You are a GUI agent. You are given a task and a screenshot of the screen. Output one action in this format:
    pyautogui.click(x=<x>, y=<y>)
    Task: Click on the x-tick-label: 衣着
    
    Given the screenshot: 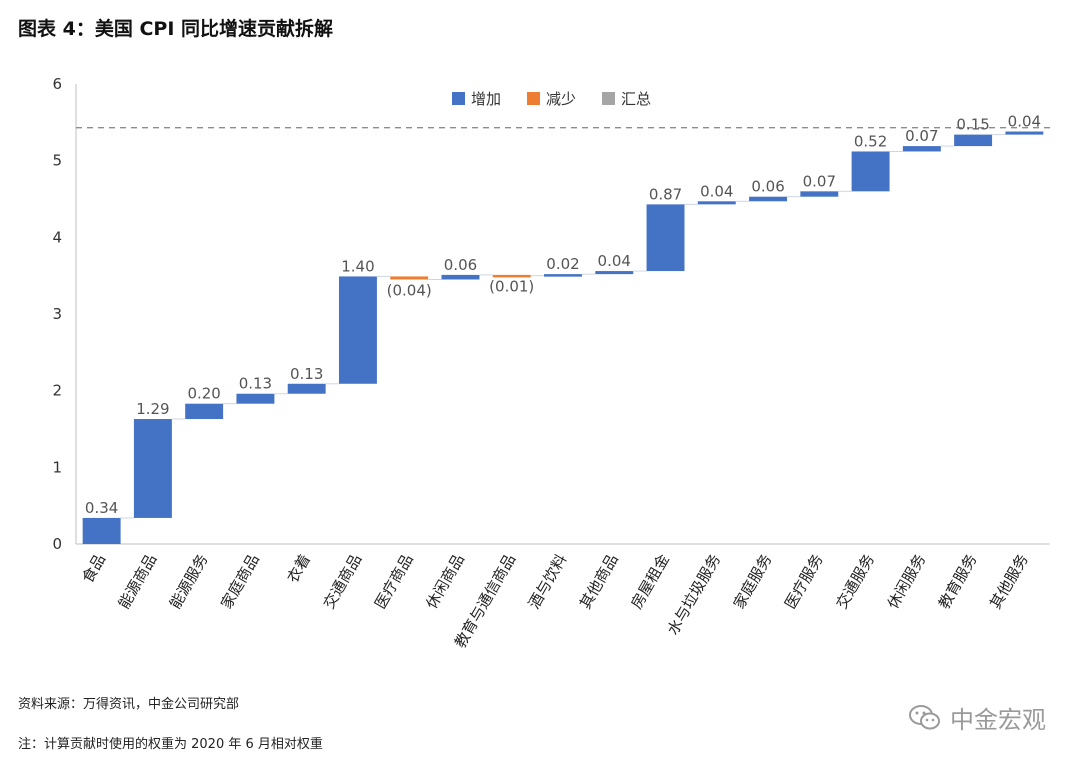 What is the action you would take?
    pyautogui.click(x=299, y=568)
    